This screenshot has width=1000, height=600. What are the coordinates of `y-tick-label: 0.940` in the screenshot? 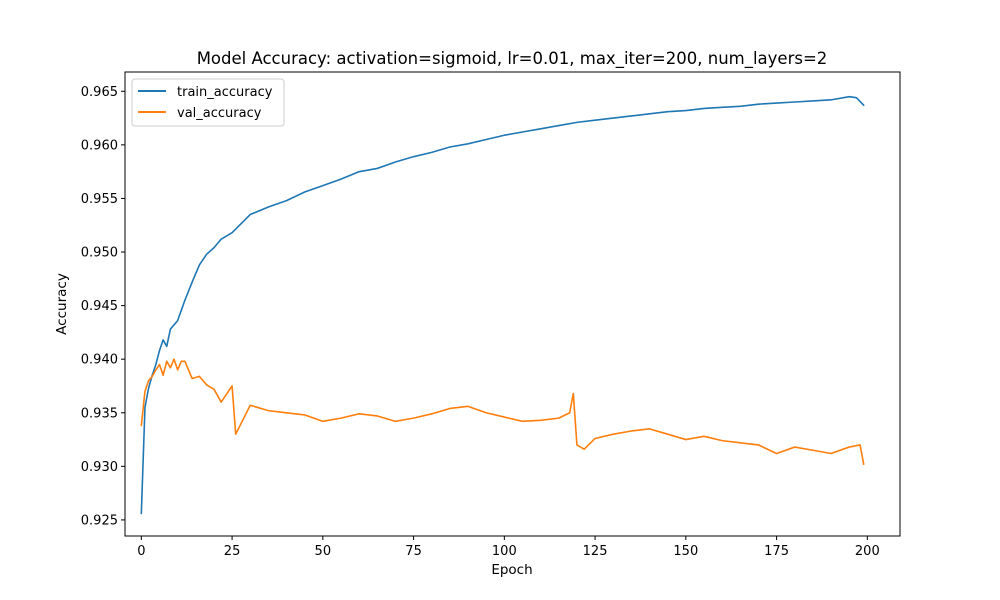 It's located at (99, 360).